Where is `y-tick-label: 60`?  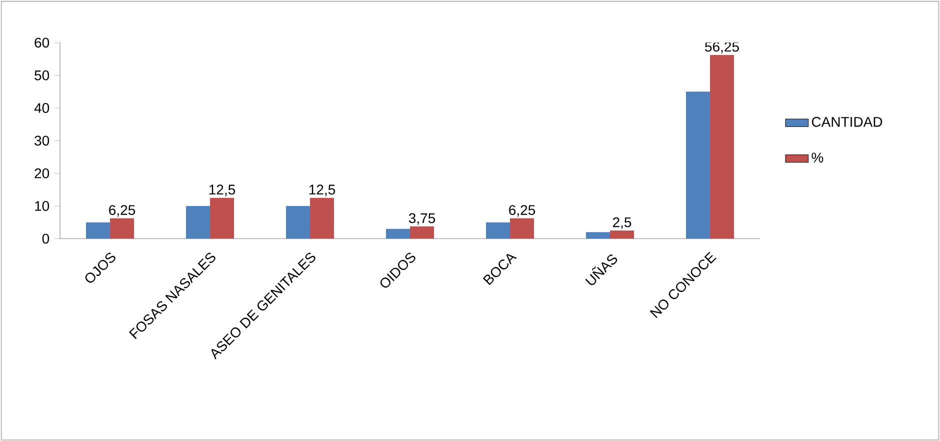 y-tick-label: 60 is located at coordinates (42, 43).